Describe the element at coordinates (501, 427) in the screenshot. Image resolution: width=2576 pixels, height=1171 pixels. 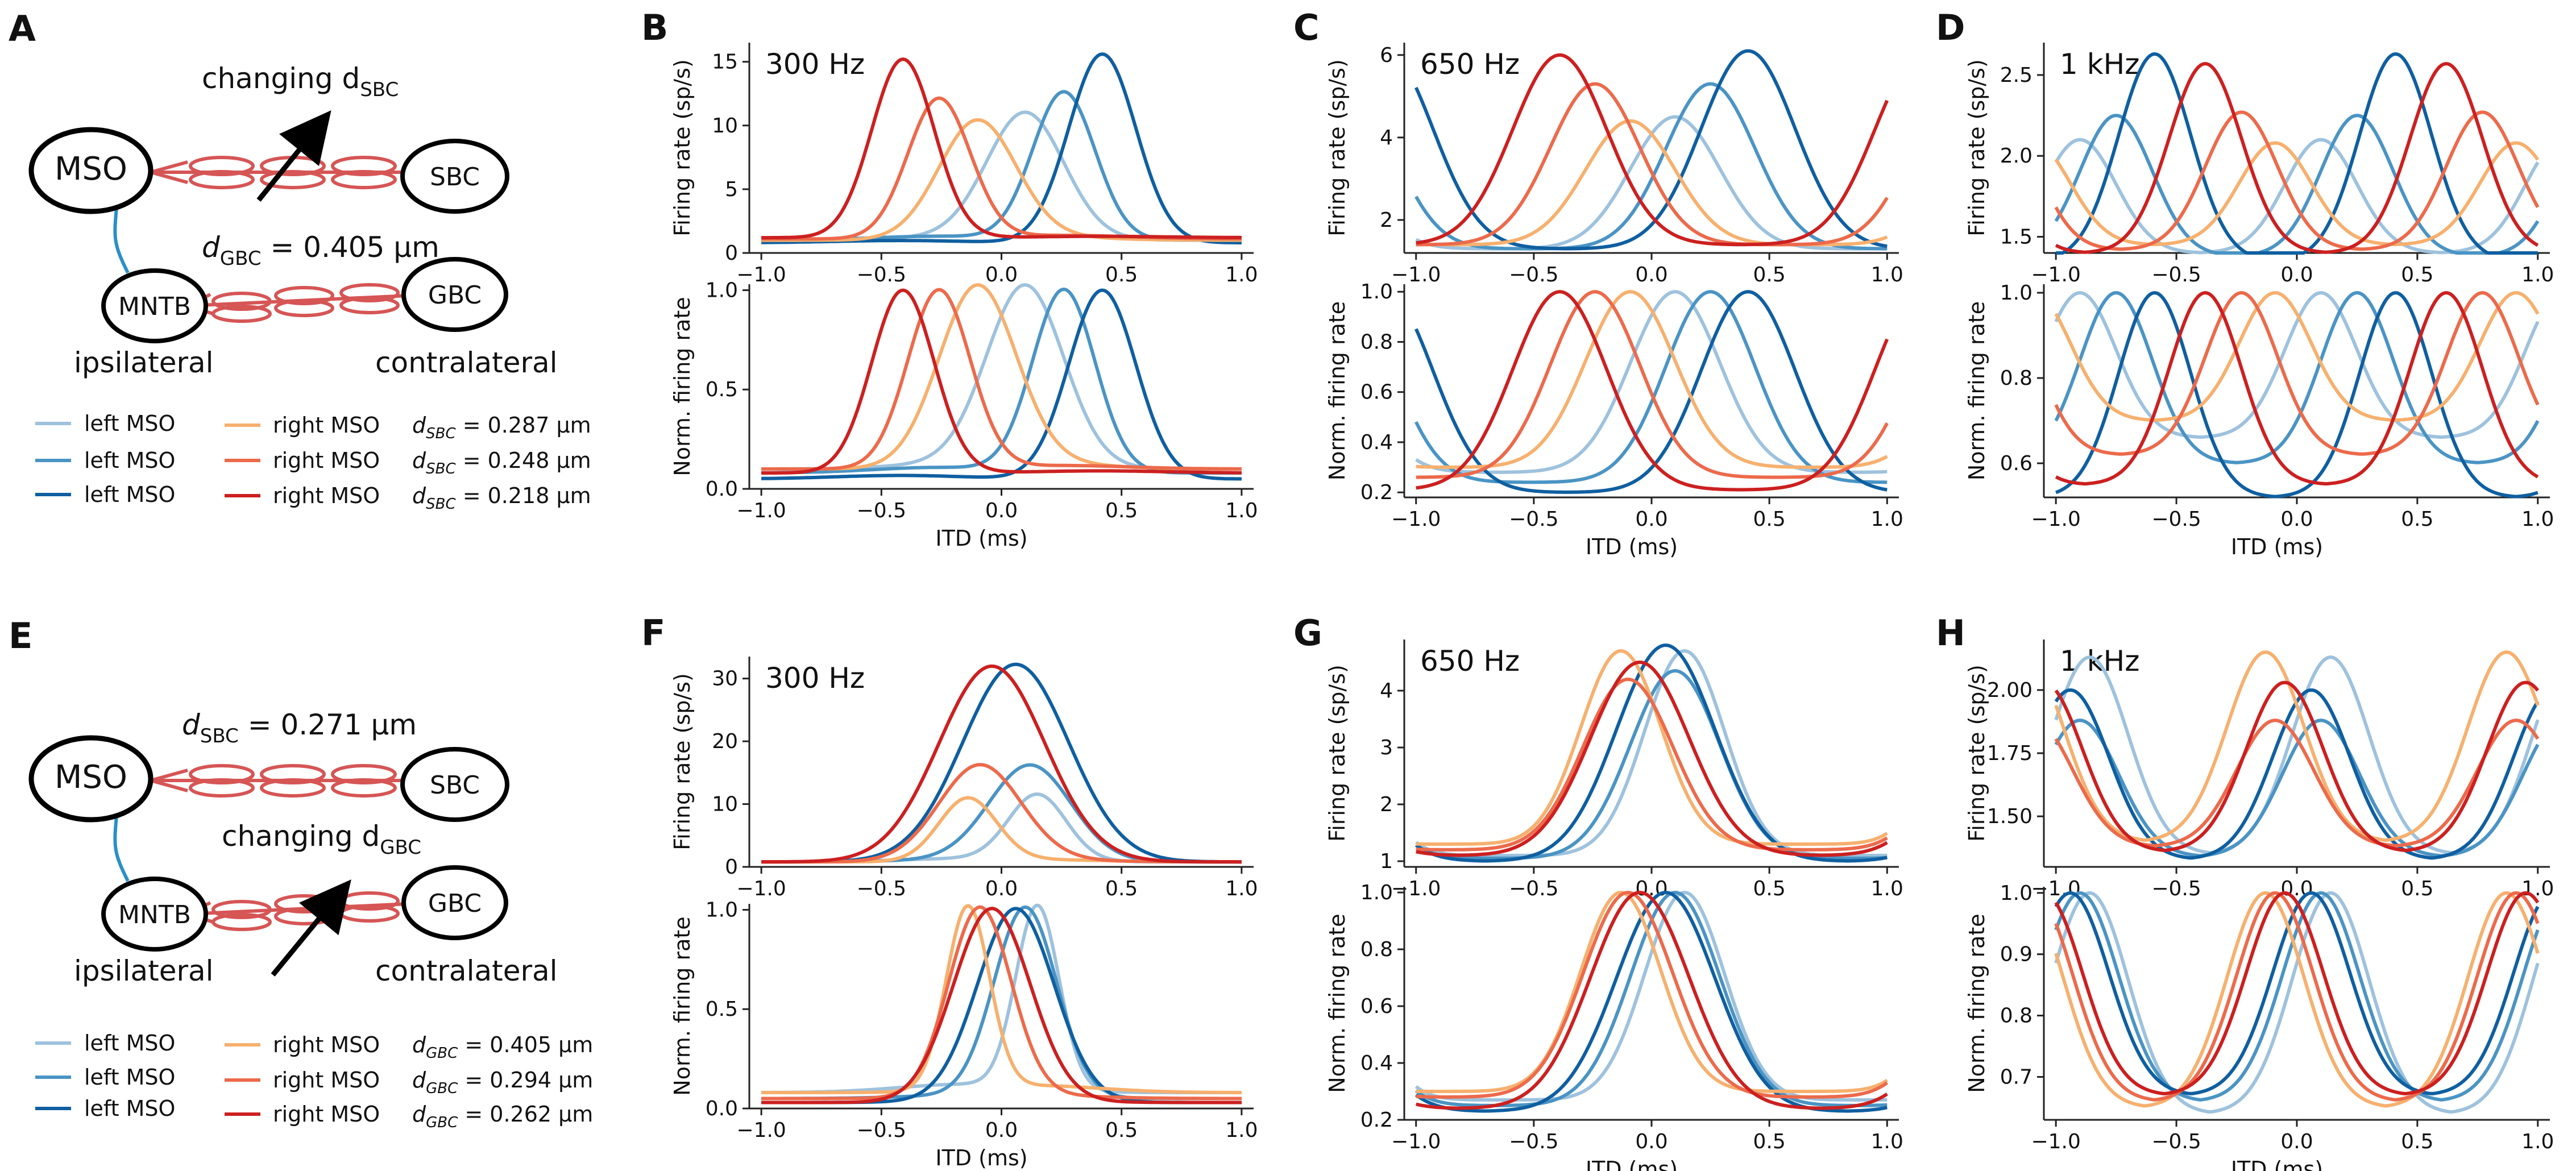
I see `legend-param-1: dSBC = 0.287 μm` at that location.